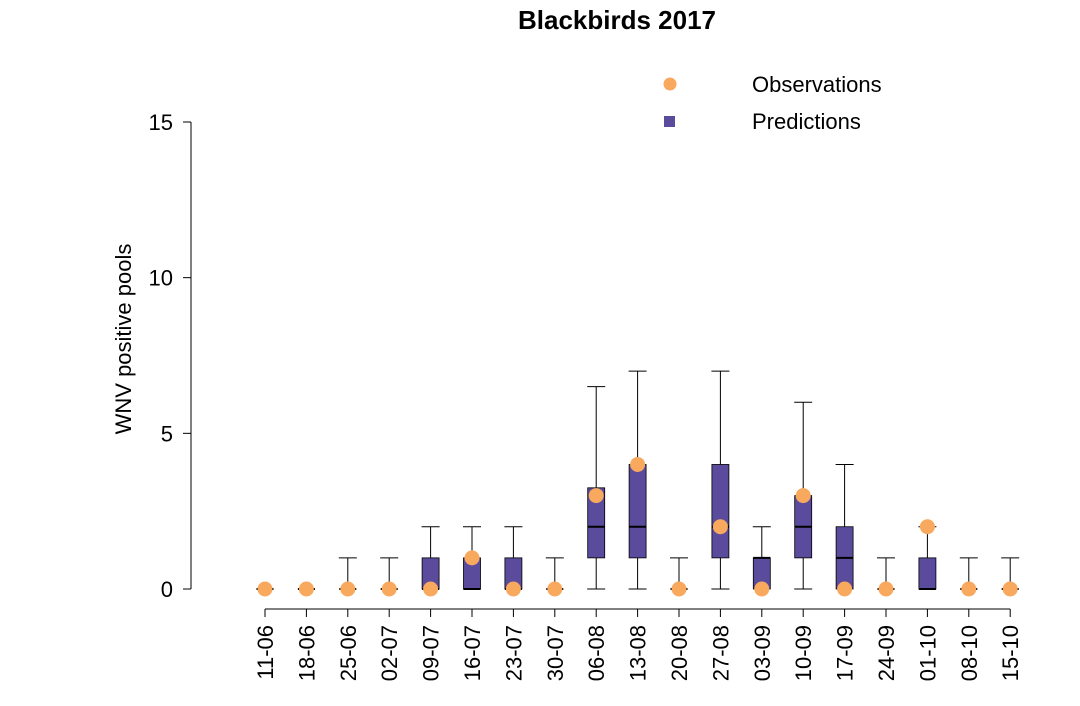  I want to click on legend-observations-marker, so click(670, 84).